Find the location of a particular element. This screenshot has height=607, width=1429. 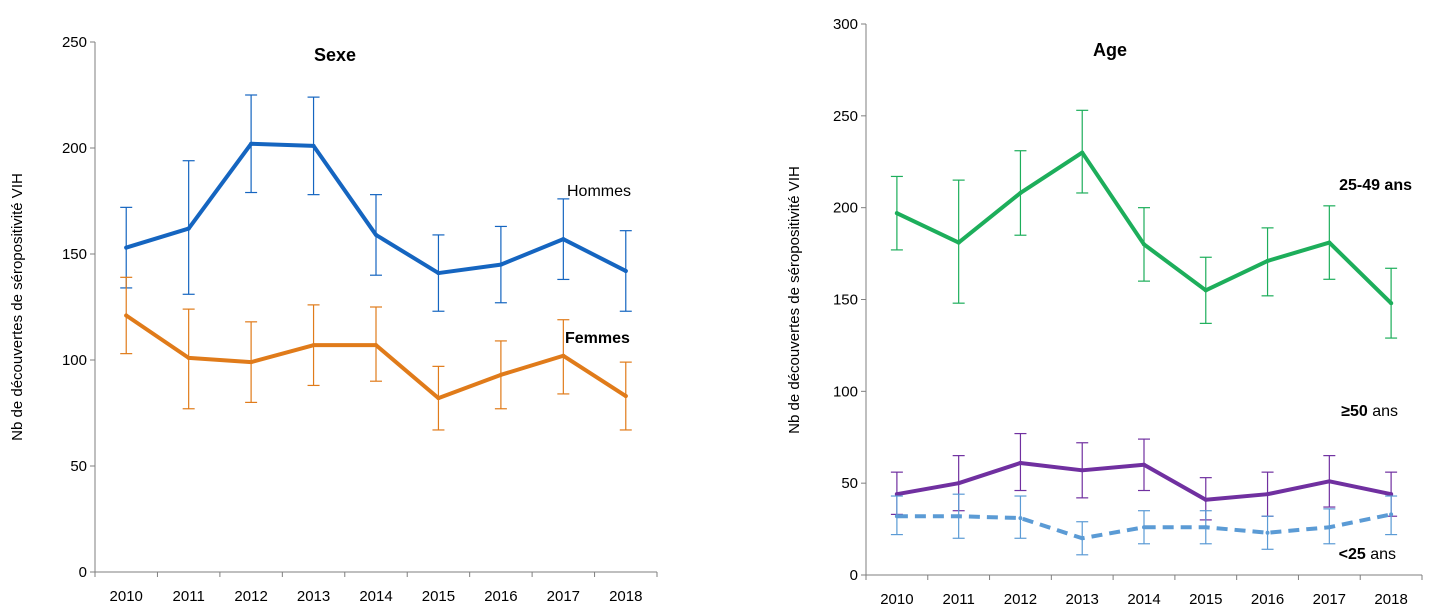

series-hommes is located at coordinates (376, 203).